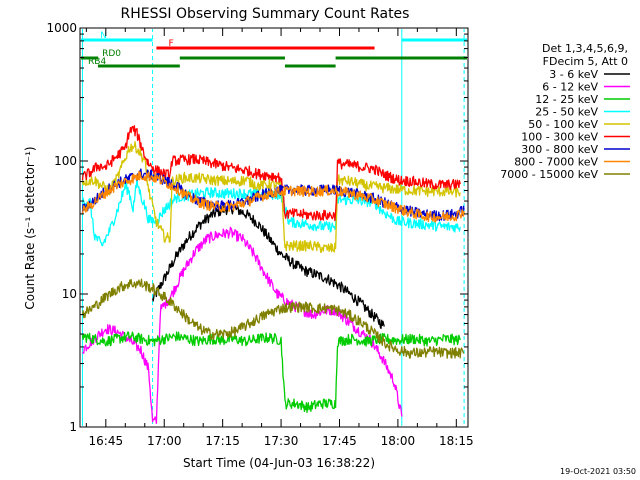  I want to click on y-tick-label: 1000, so click(61, 28).